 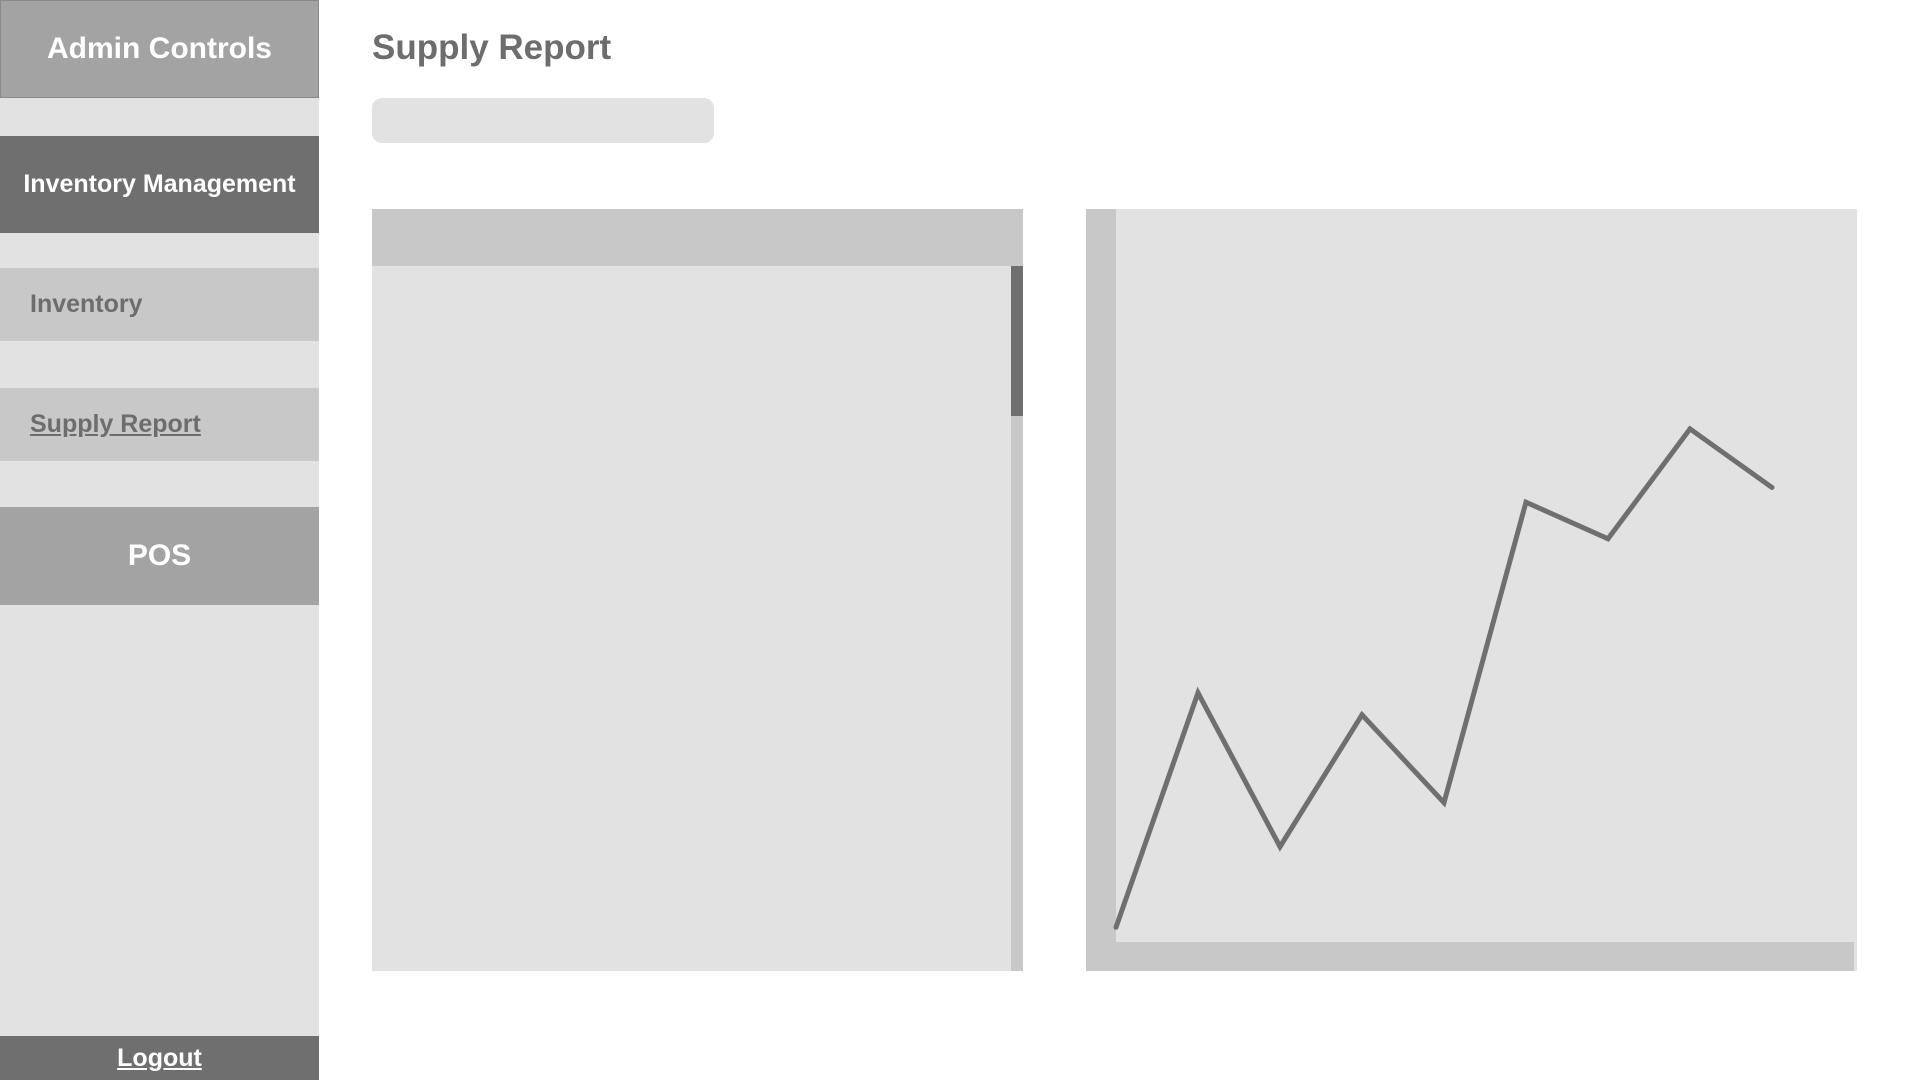 I want to click on x-axis-bar, so click(x=1485, y=956).